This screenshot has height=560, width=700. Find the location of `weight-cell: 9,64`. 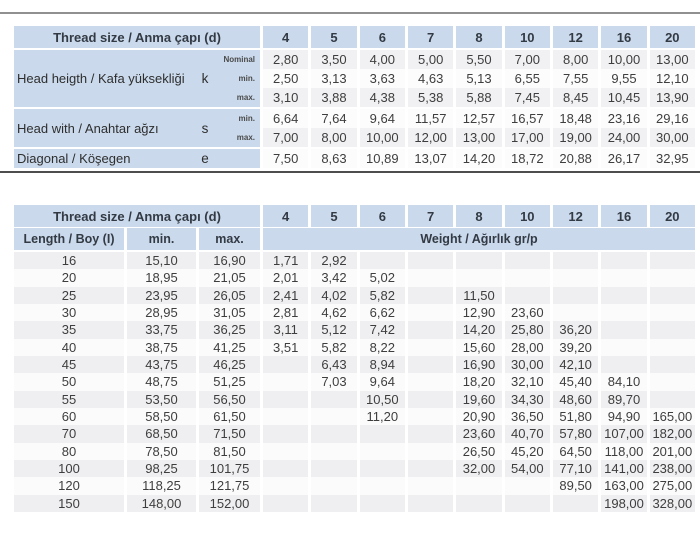

weight-cell: 9,64 is located at coordinates (380, 382).